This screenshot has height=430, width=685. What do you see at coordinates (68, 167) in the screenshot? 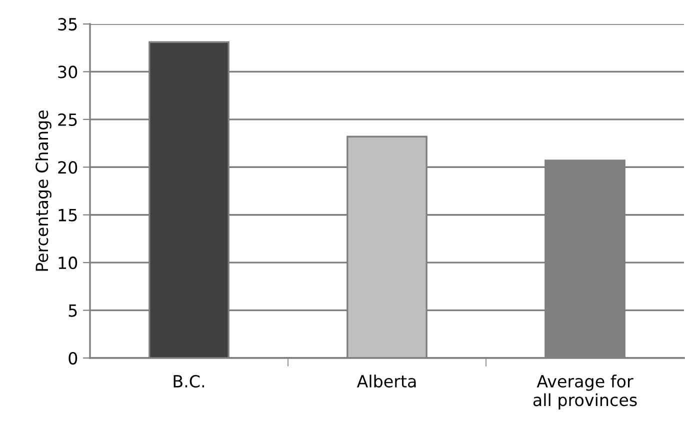
I see `y-tick-label: 20` at bounding box center [68, 167].